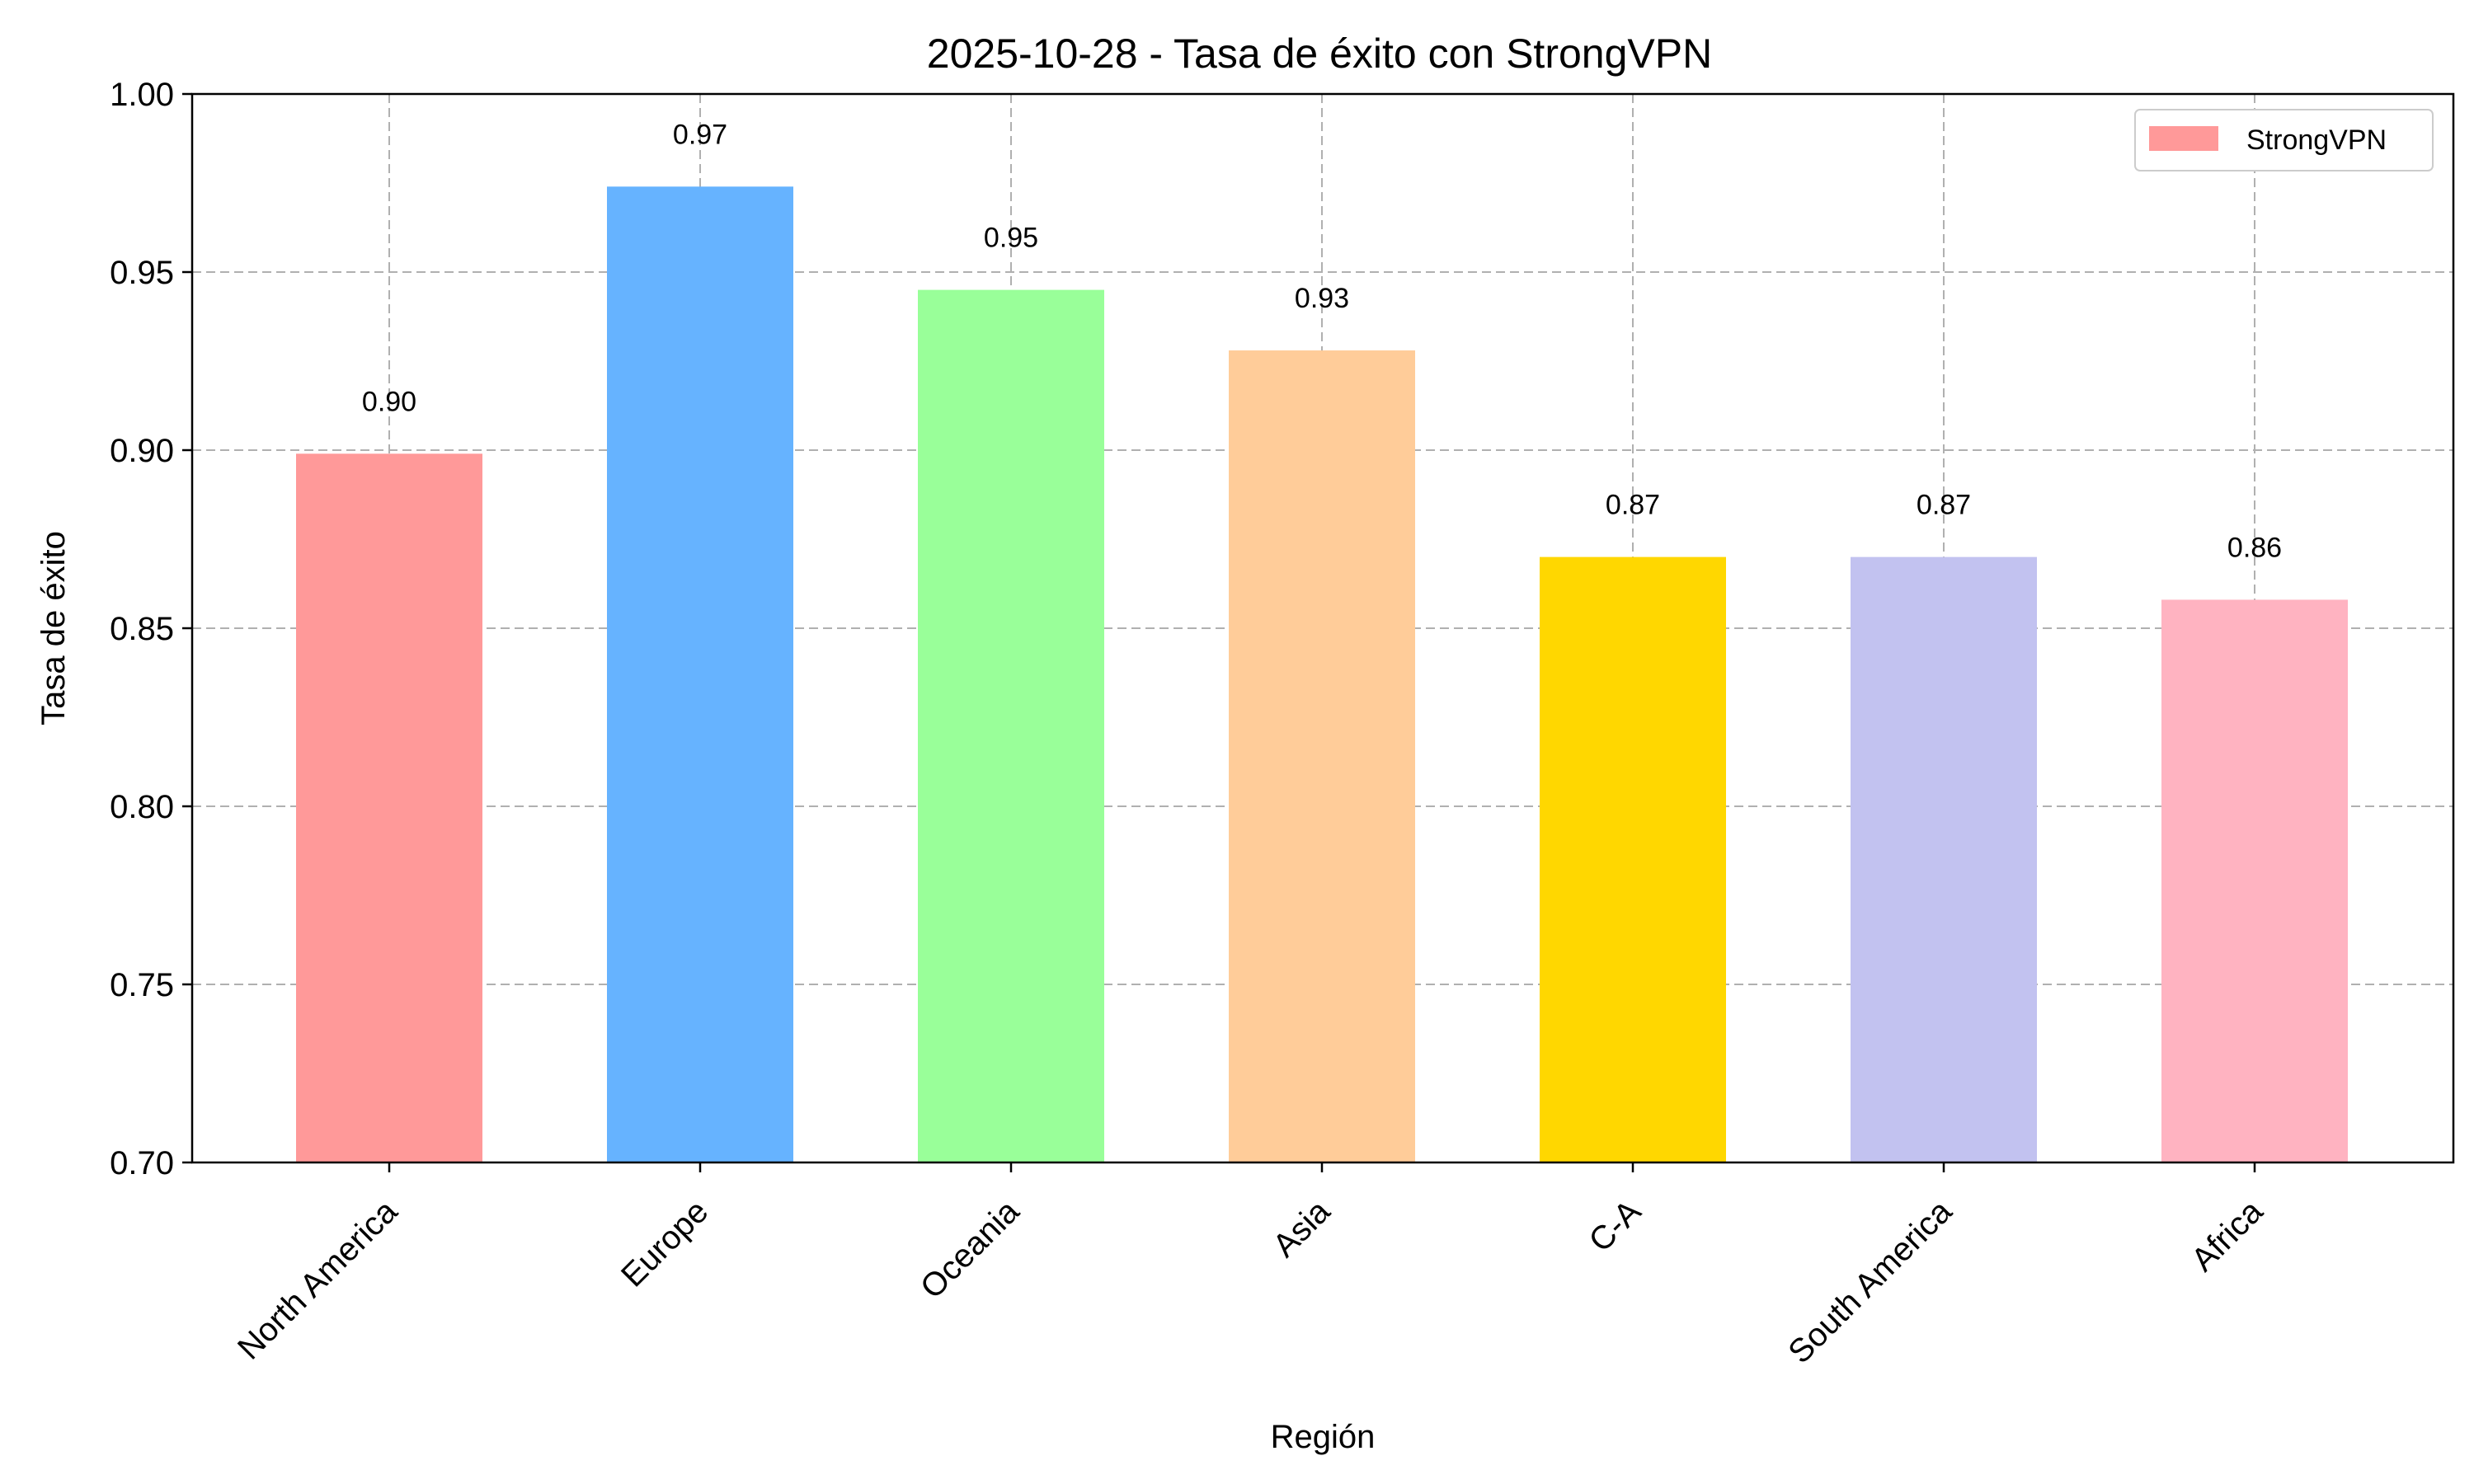 The image size is (2474, 1484). Describe the element at coordinates (142, 807) in the screenshot. I see `y-tick-label: 0.80` at that location.